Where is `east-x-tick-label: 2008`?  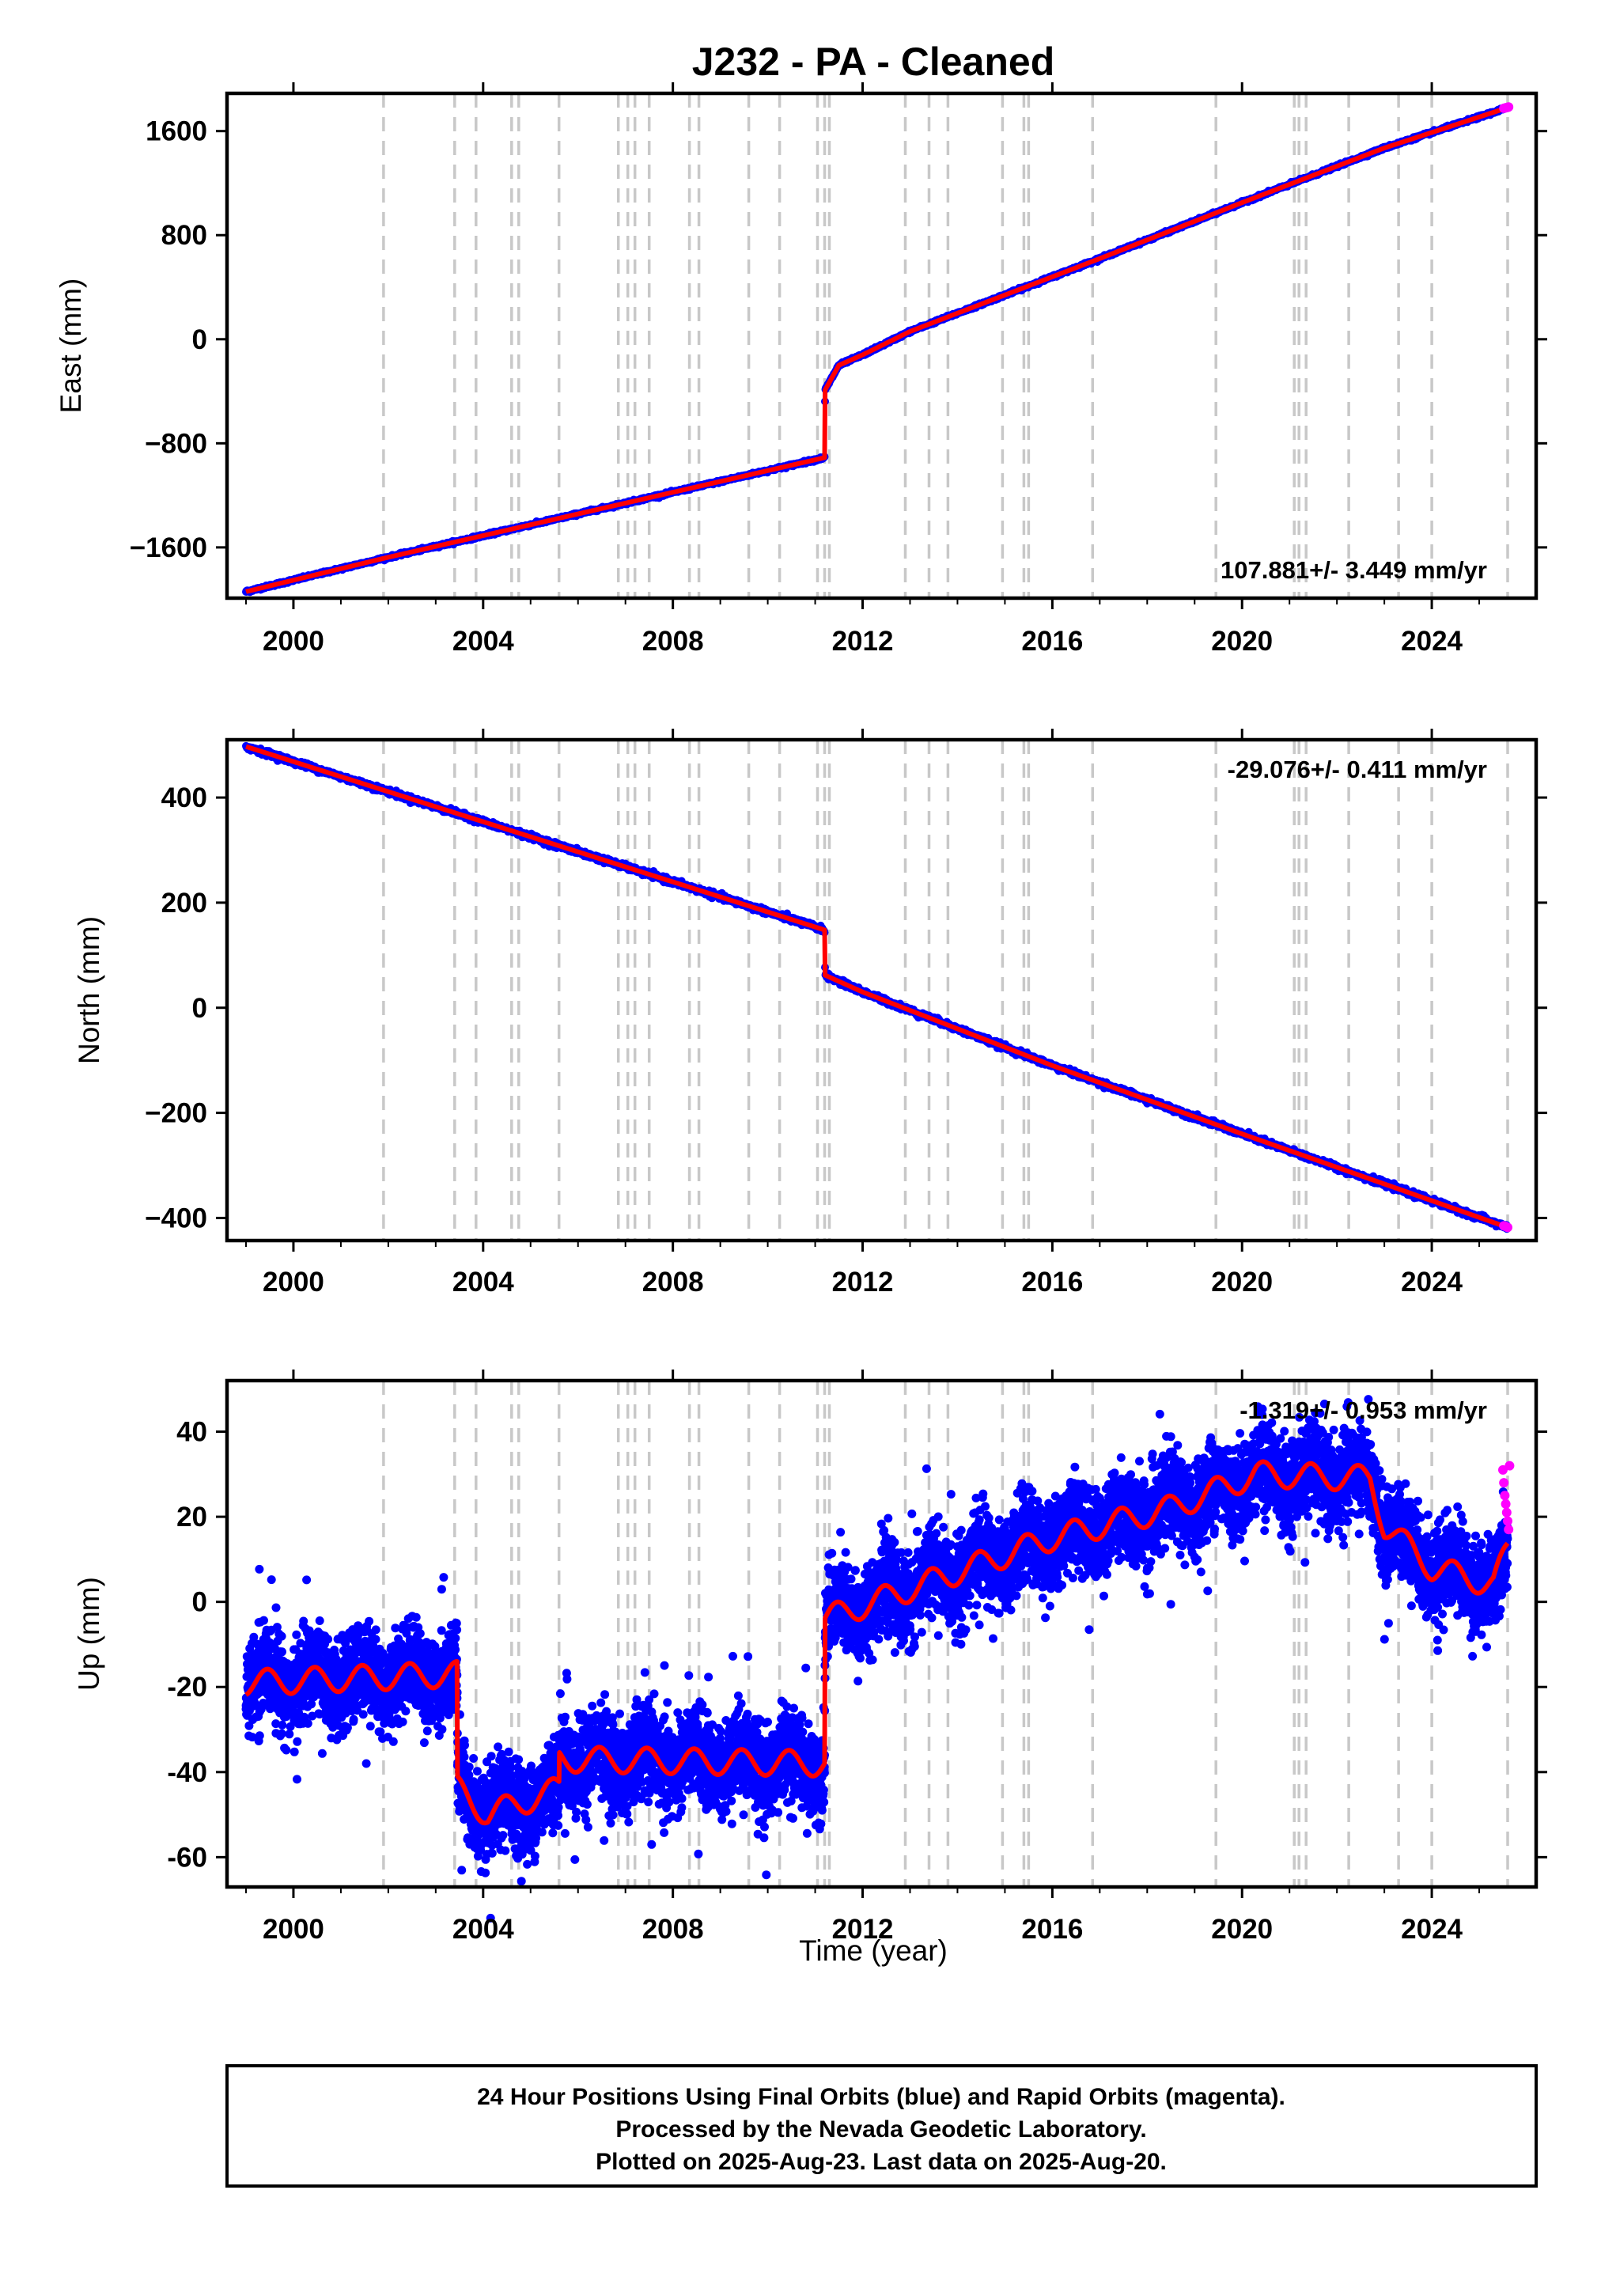
east-x-tick-label: 2008 is located at coordinates (673, 642).